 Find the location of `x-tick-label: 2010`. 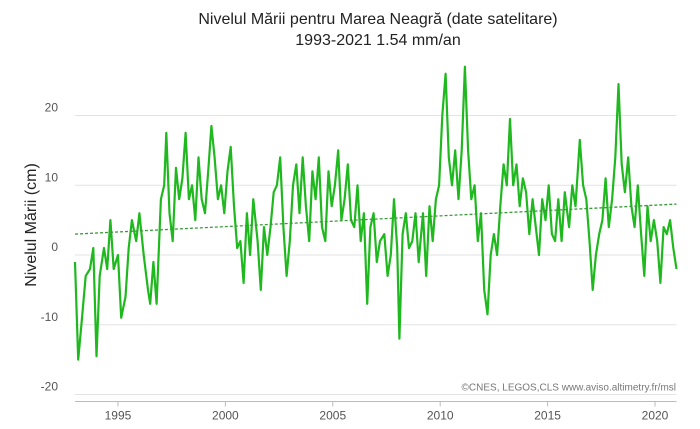

x-tick-label: 2010 is located at coordinates (440, 416).